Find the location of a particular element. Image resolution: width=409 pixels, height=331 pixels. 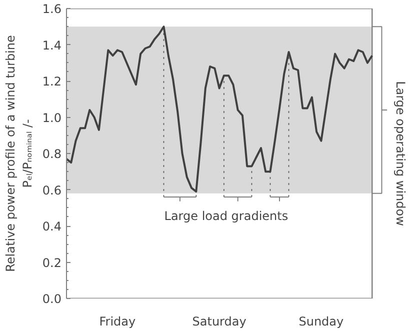

y-axis-title: Relative power profile of a wind turbine Pₑₗ/Pₙₒₘᵢₙₐₗ /- is located at coordinates (19, 153).